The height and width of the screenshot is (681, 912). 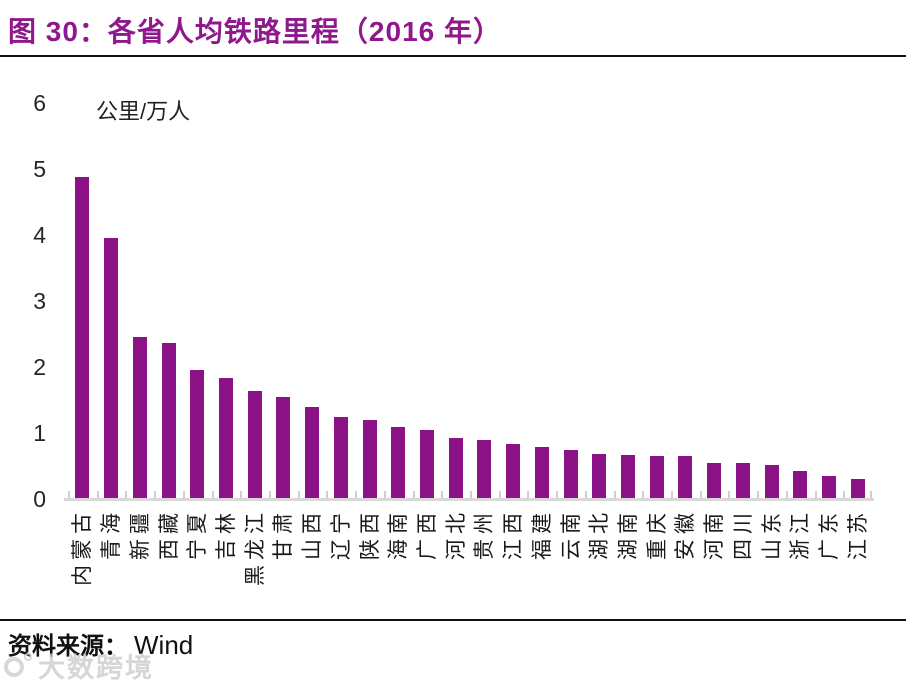 I want to click on x-axis-label: 江西, so click(x=514, y=534).